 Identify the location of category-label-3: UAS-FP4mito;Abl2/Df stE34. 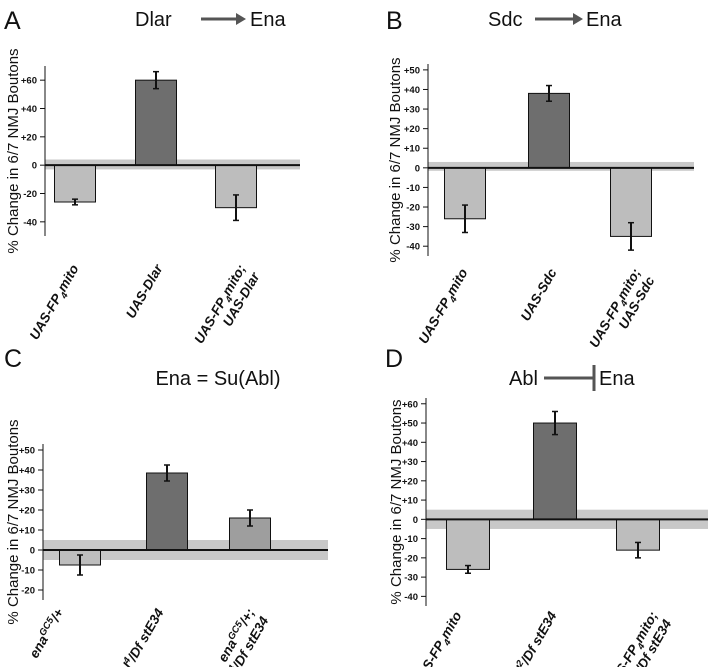
(638, 638).